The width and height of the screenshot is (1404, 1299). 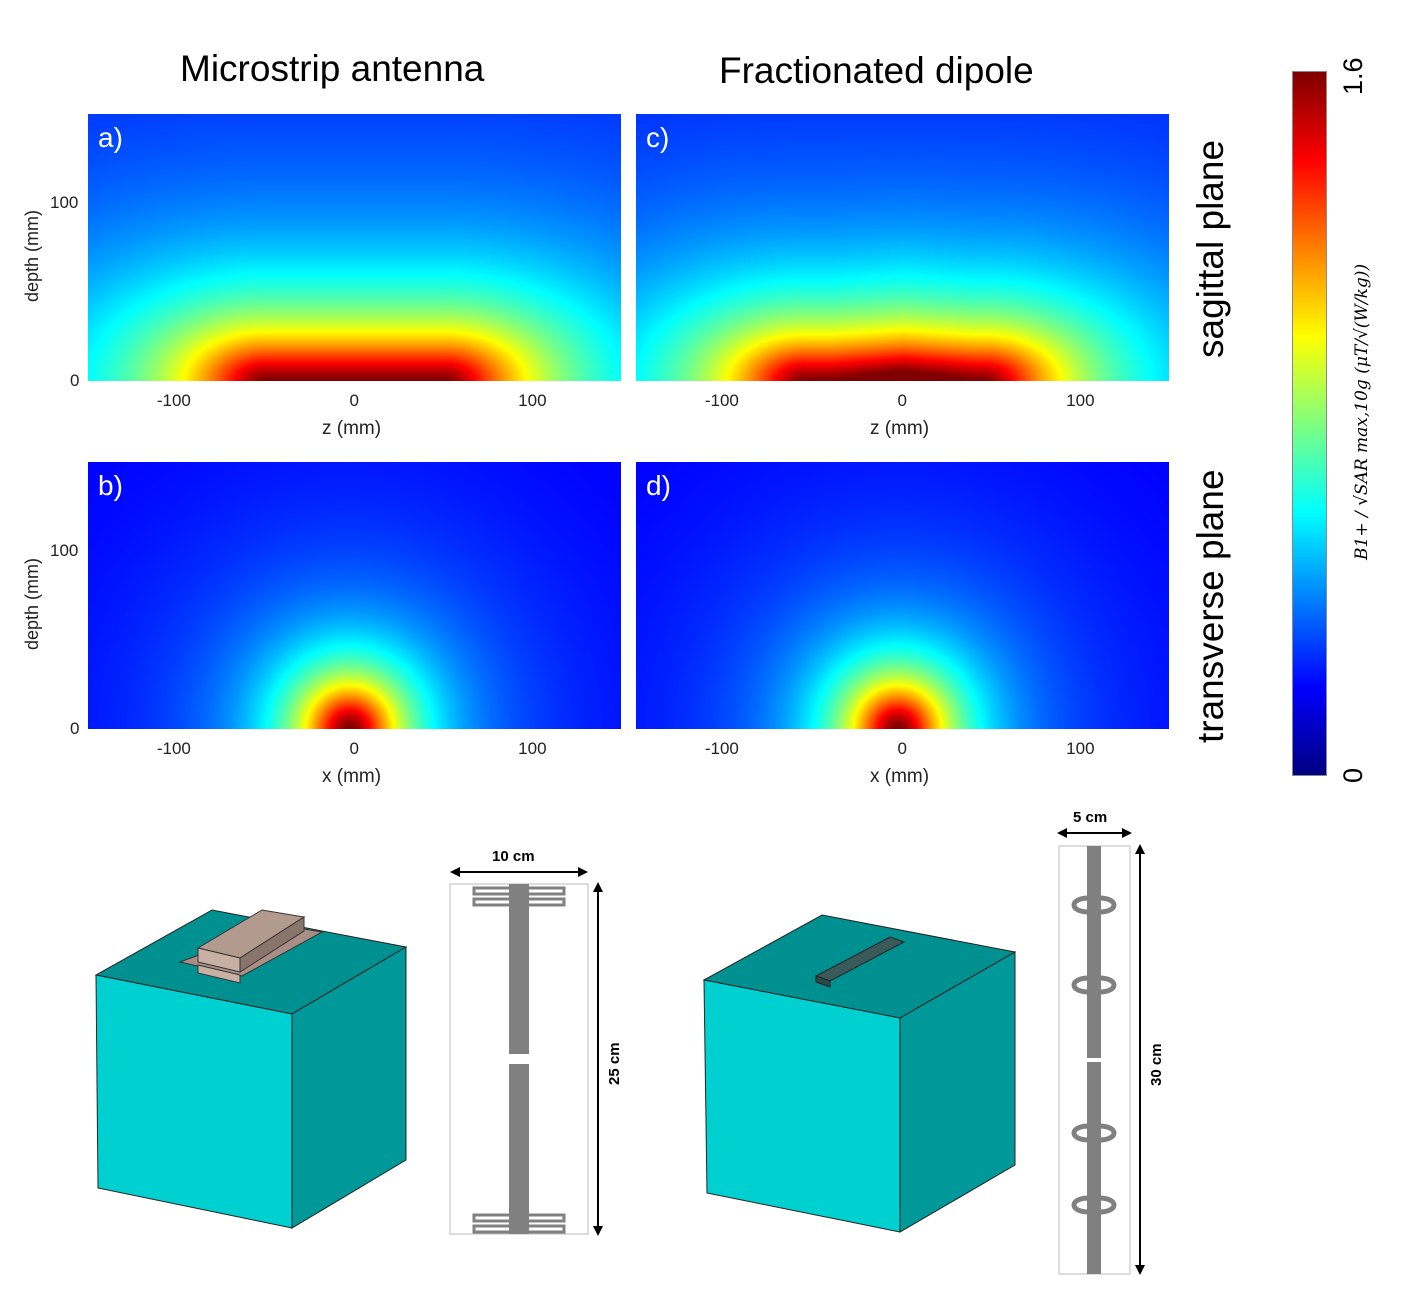 What do you see at coordinates (354, 595) in the screenshot?
I see `heatmap-b` at bounding box center [354, 595].